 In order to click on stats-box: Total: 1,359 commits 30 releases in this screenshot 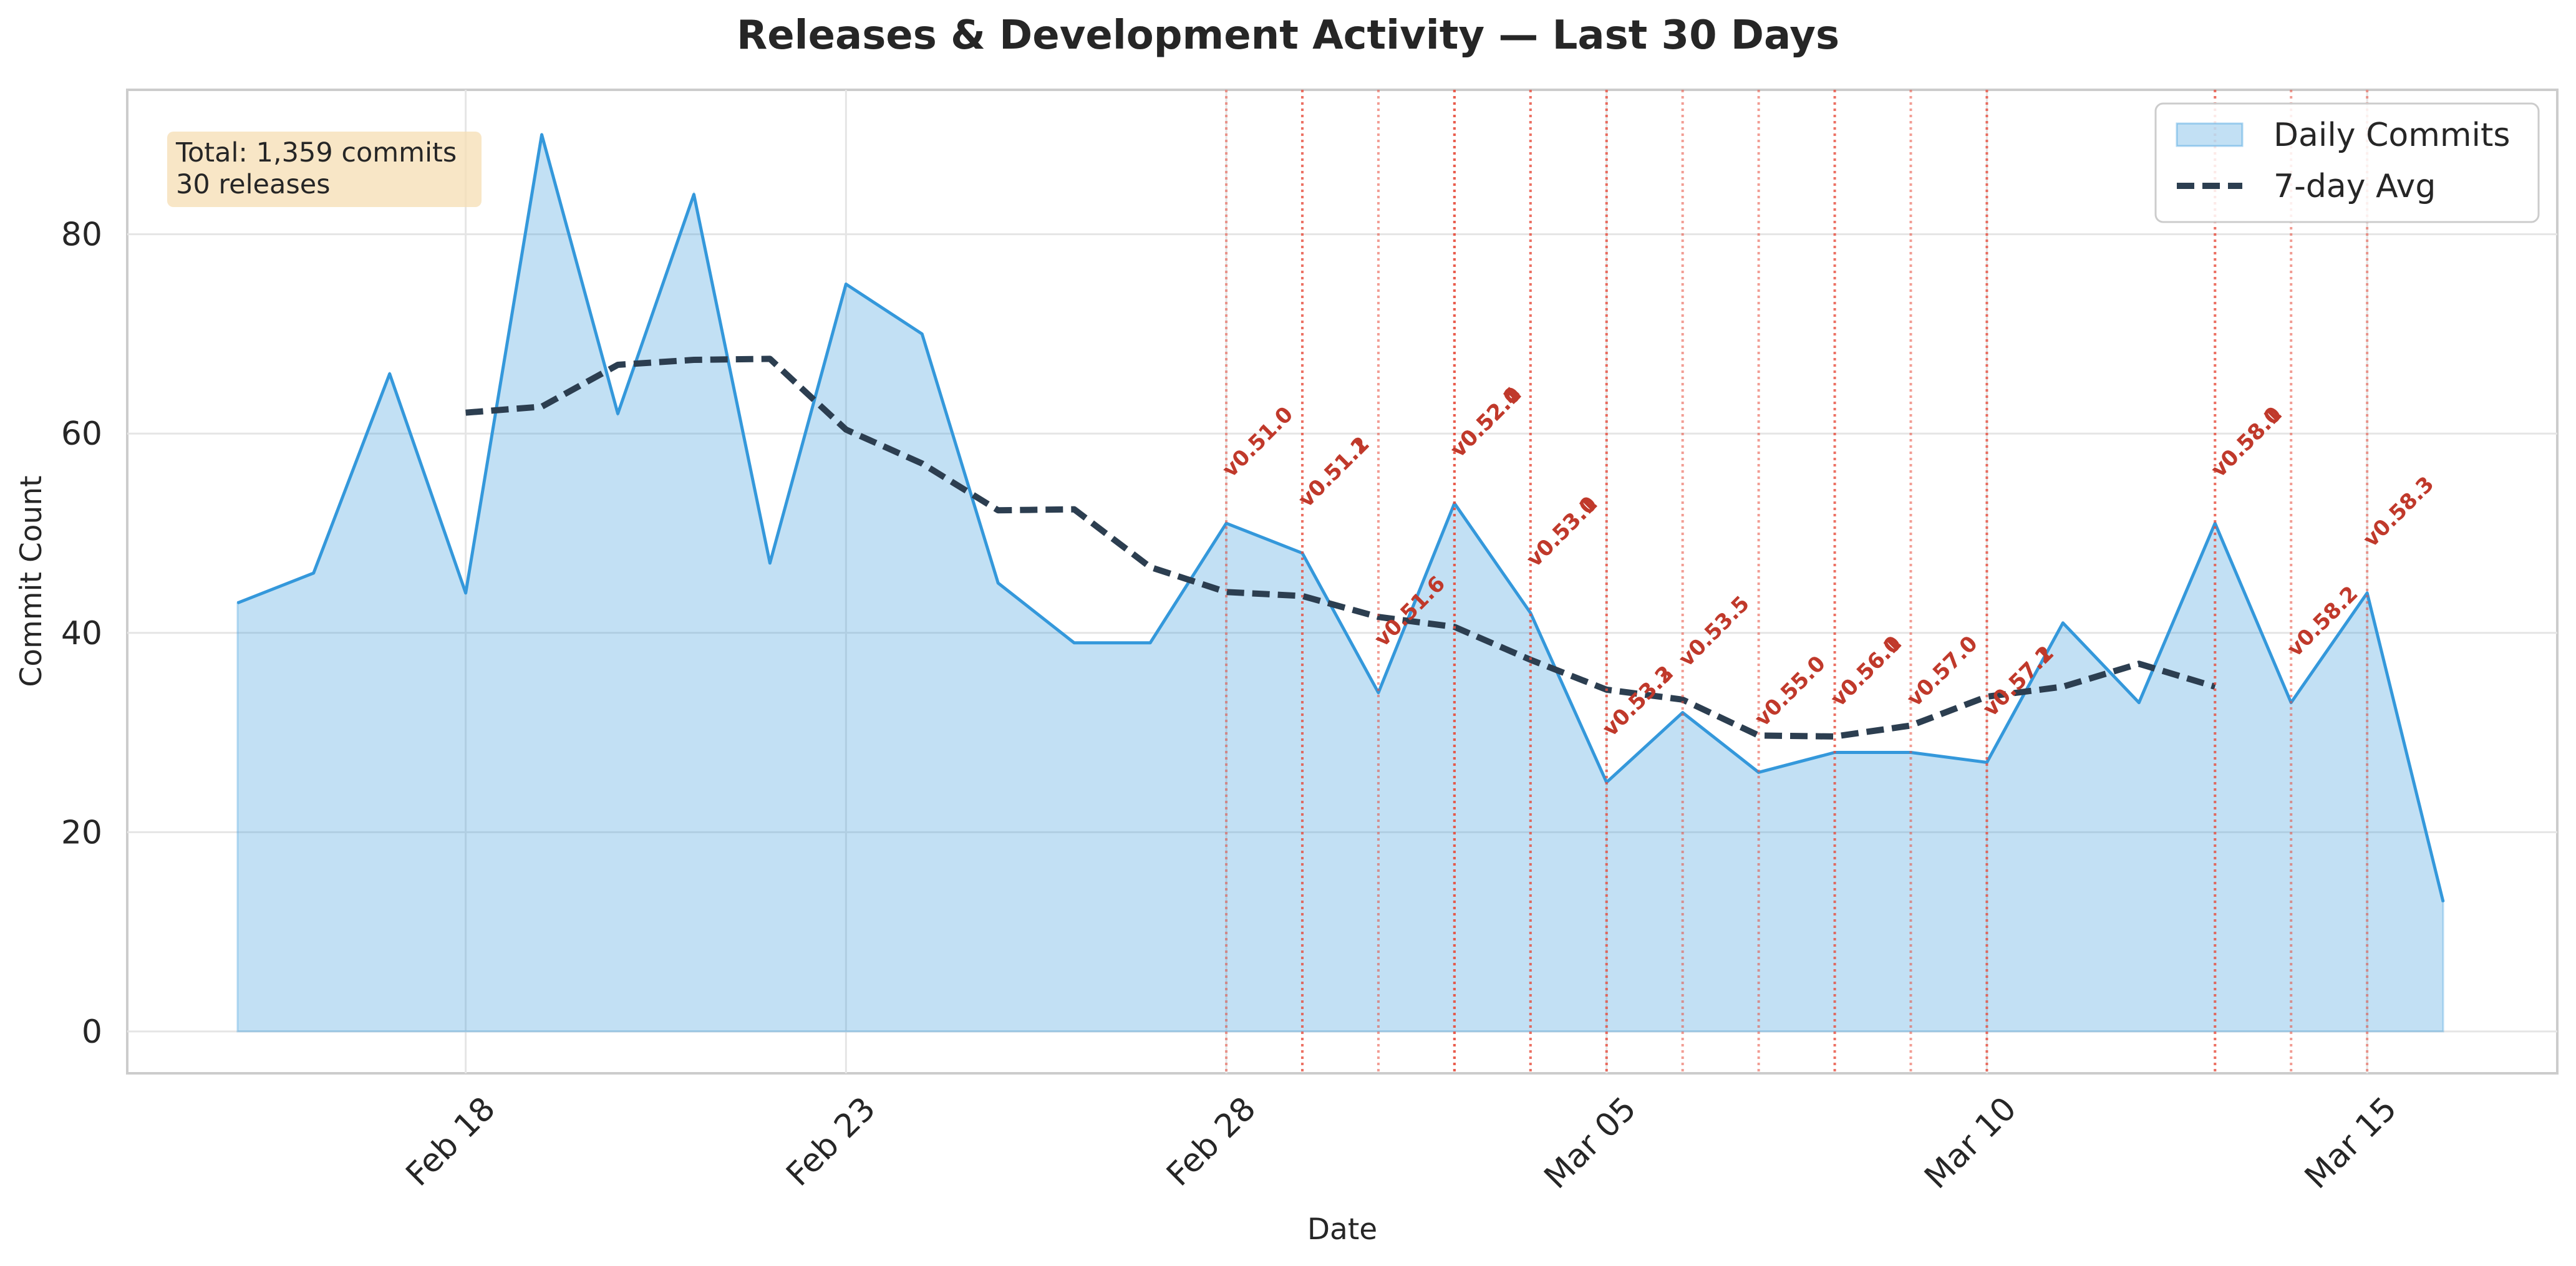, I will do `click(324, 169)`.